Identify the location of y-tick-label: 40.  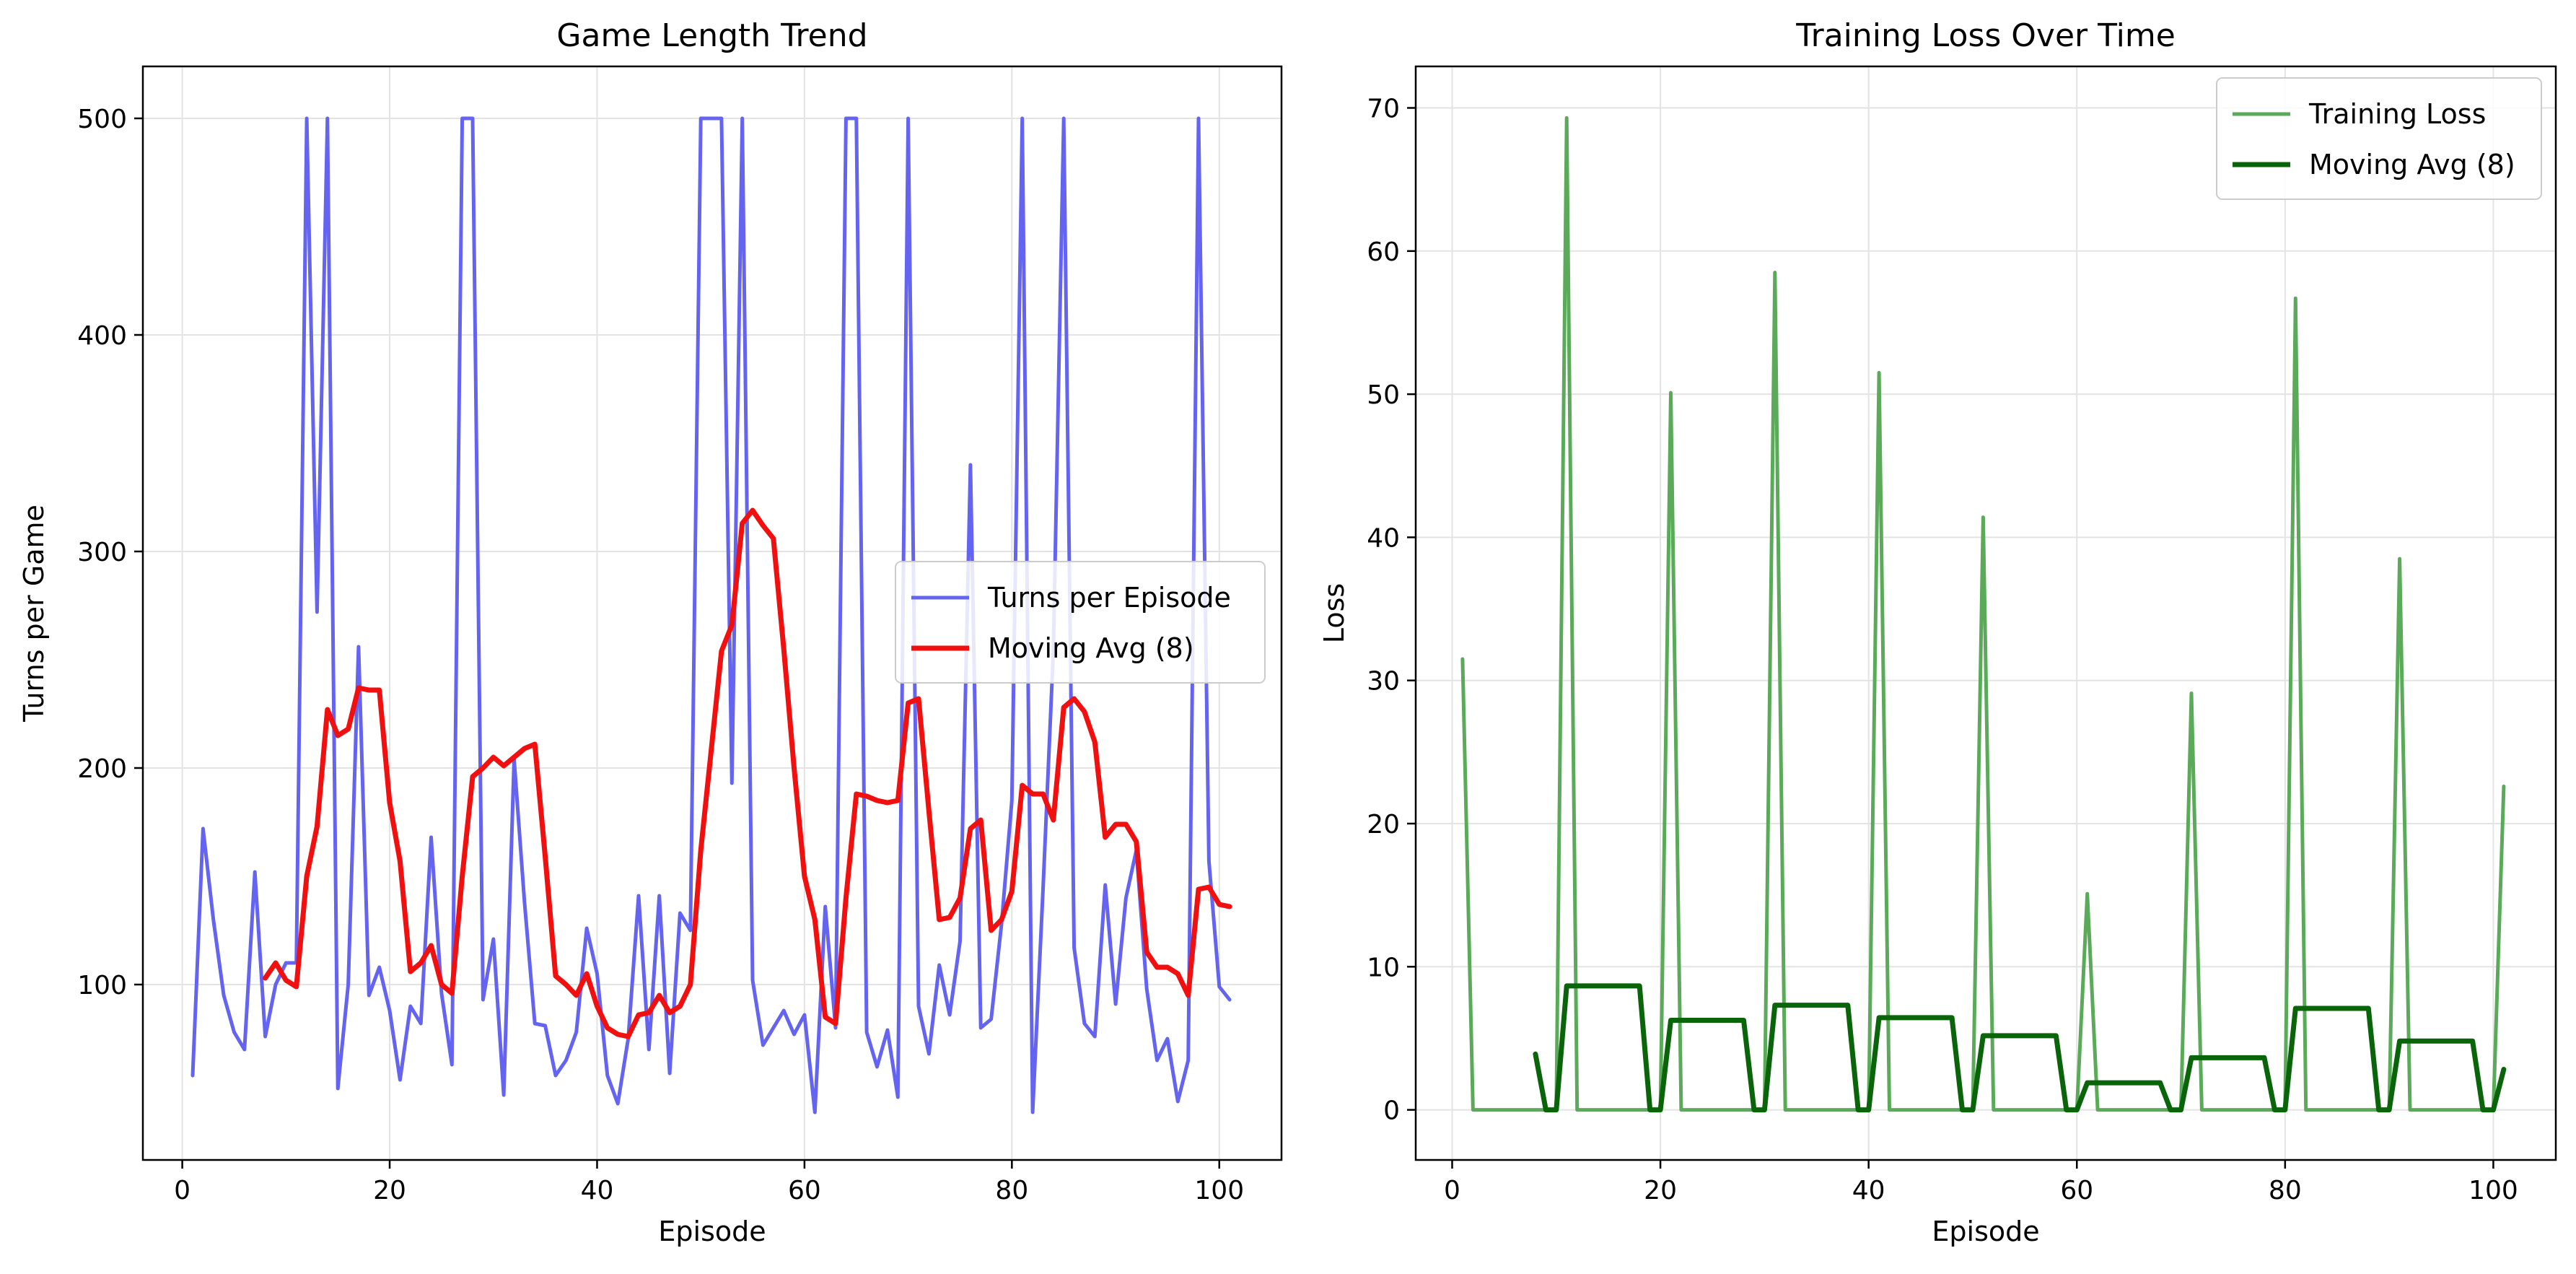
(1383, 538).